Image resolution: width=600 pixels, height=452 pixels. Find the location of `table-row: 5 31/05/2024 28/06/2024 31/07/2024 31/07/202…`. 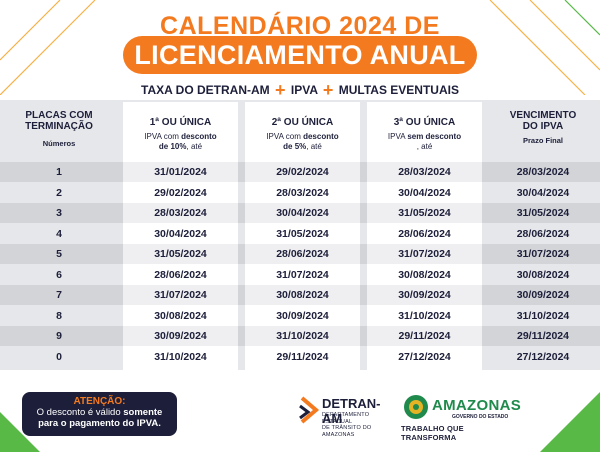

table-row: 5 31/05/2024 28/06/2024 31/07/2024 31/07/202… is located at coordinates (300, 254).